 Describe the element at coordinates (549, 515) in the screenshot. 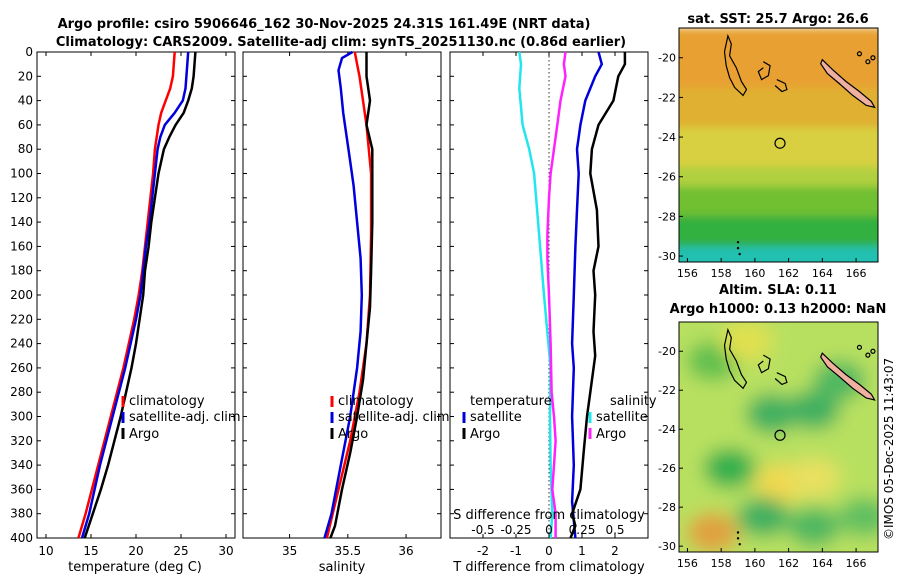

I see `difference-top-xlabel: S difference from climatology` at that location.